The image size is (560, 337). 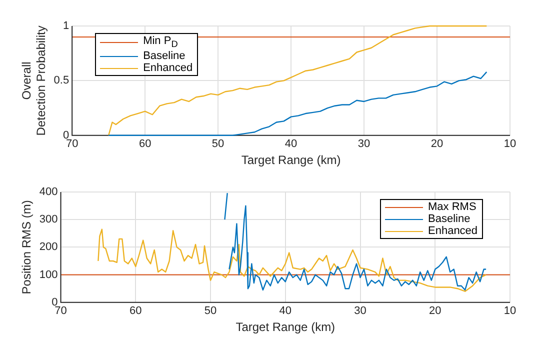 What do you see at coordinates (48, 192) in the screenshot?
I see `y-tick-label: 400` at bounding box center [48, 192].